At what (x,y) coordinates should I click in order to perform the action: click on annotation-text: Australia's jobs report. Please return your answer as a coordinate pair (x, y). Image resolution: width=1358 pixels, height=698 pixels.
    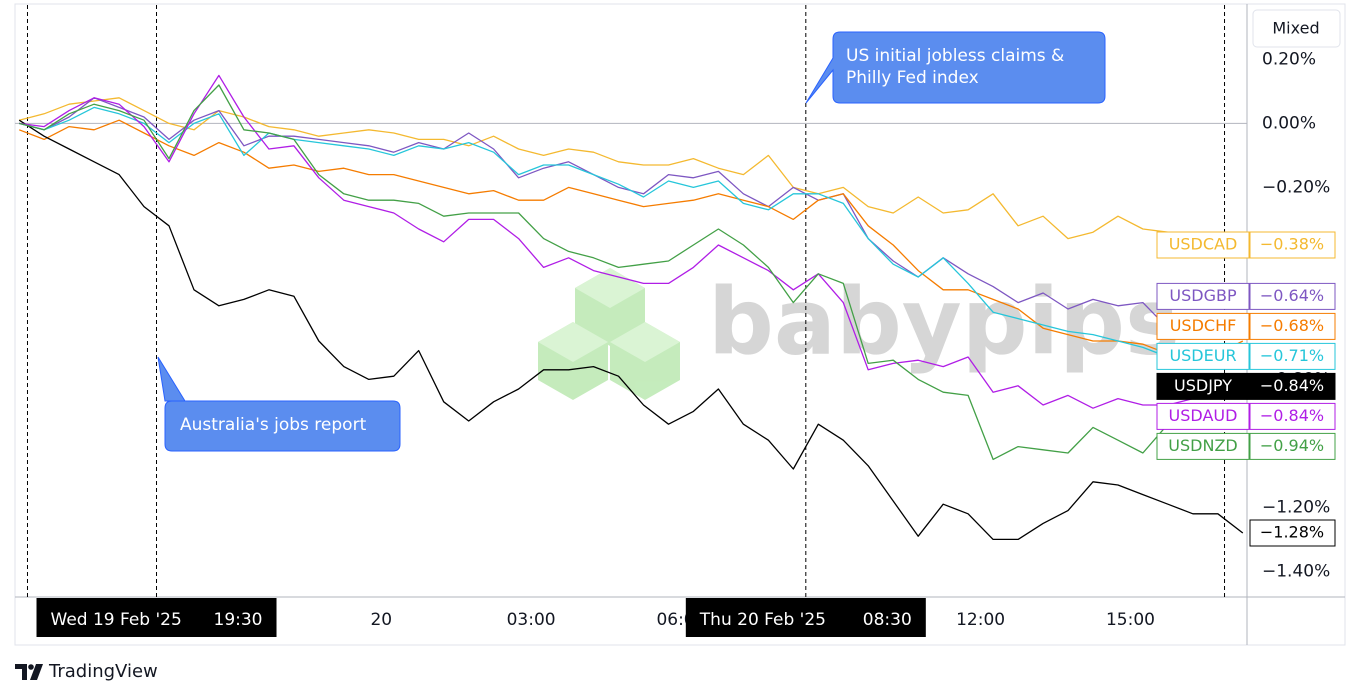
    Looking at the image, I should click on (273, 425).